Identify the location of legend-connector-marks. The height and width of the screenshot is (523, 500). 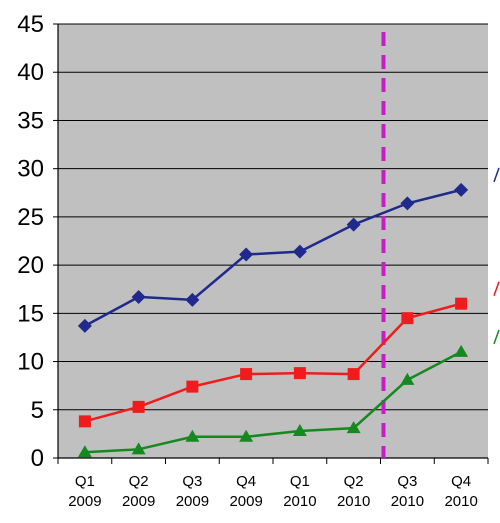
(496, 256).